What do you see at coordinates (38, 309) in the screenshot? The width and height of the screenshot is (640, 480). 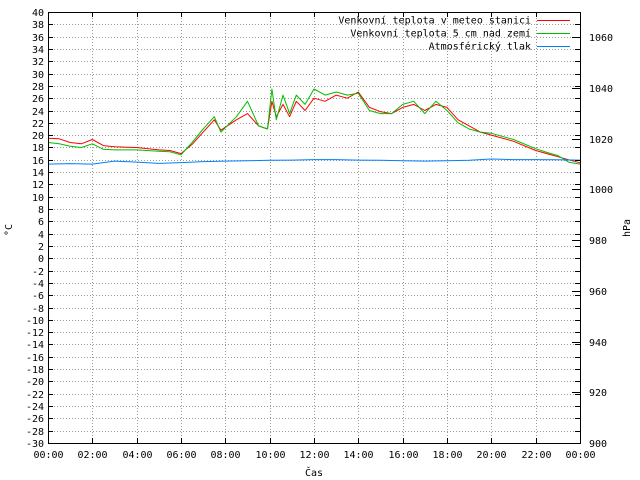 I see `y-tick-label: -8` at bounding box center [38, 309].